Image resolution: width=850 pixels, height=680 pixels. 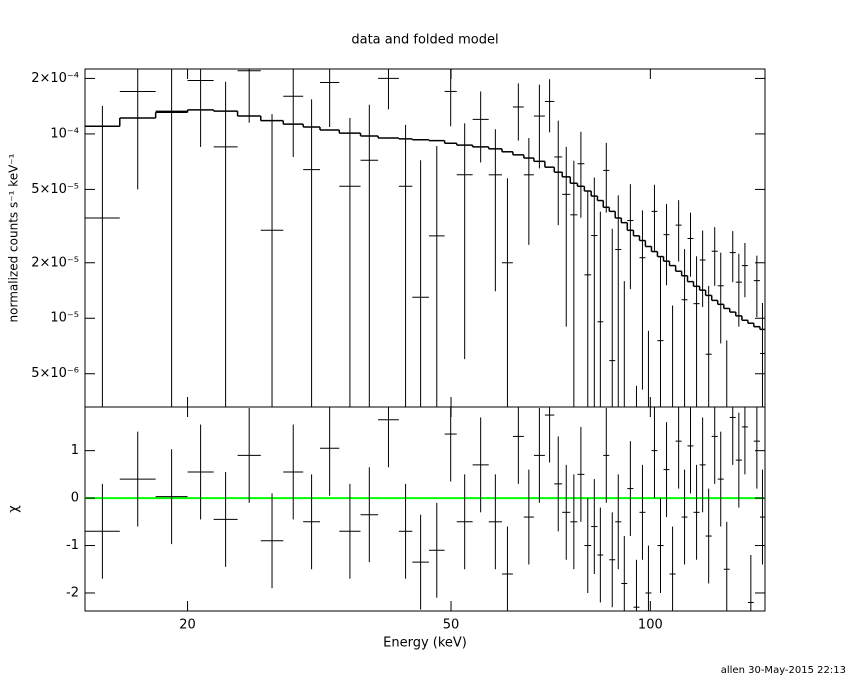 I want to click on footer: allen 30-May-2015 22:13, so click(x=783, y=670).